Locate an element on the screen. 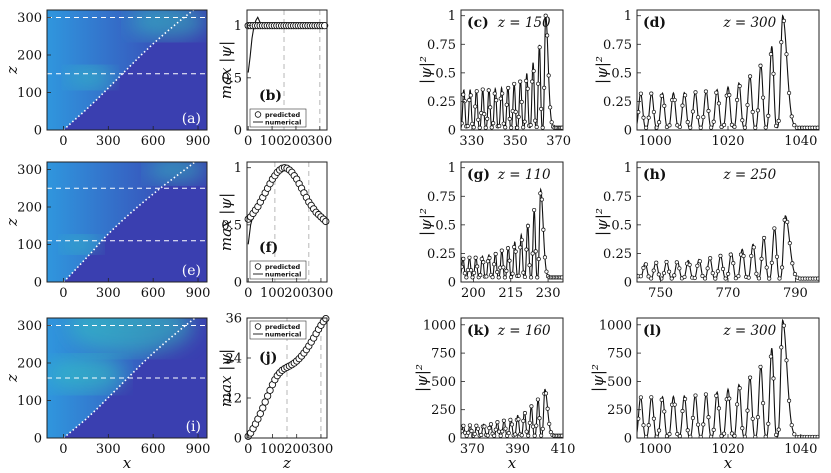 The image size is (831, 473). y-tick-label: 200 is located at coordinates (29, 56).